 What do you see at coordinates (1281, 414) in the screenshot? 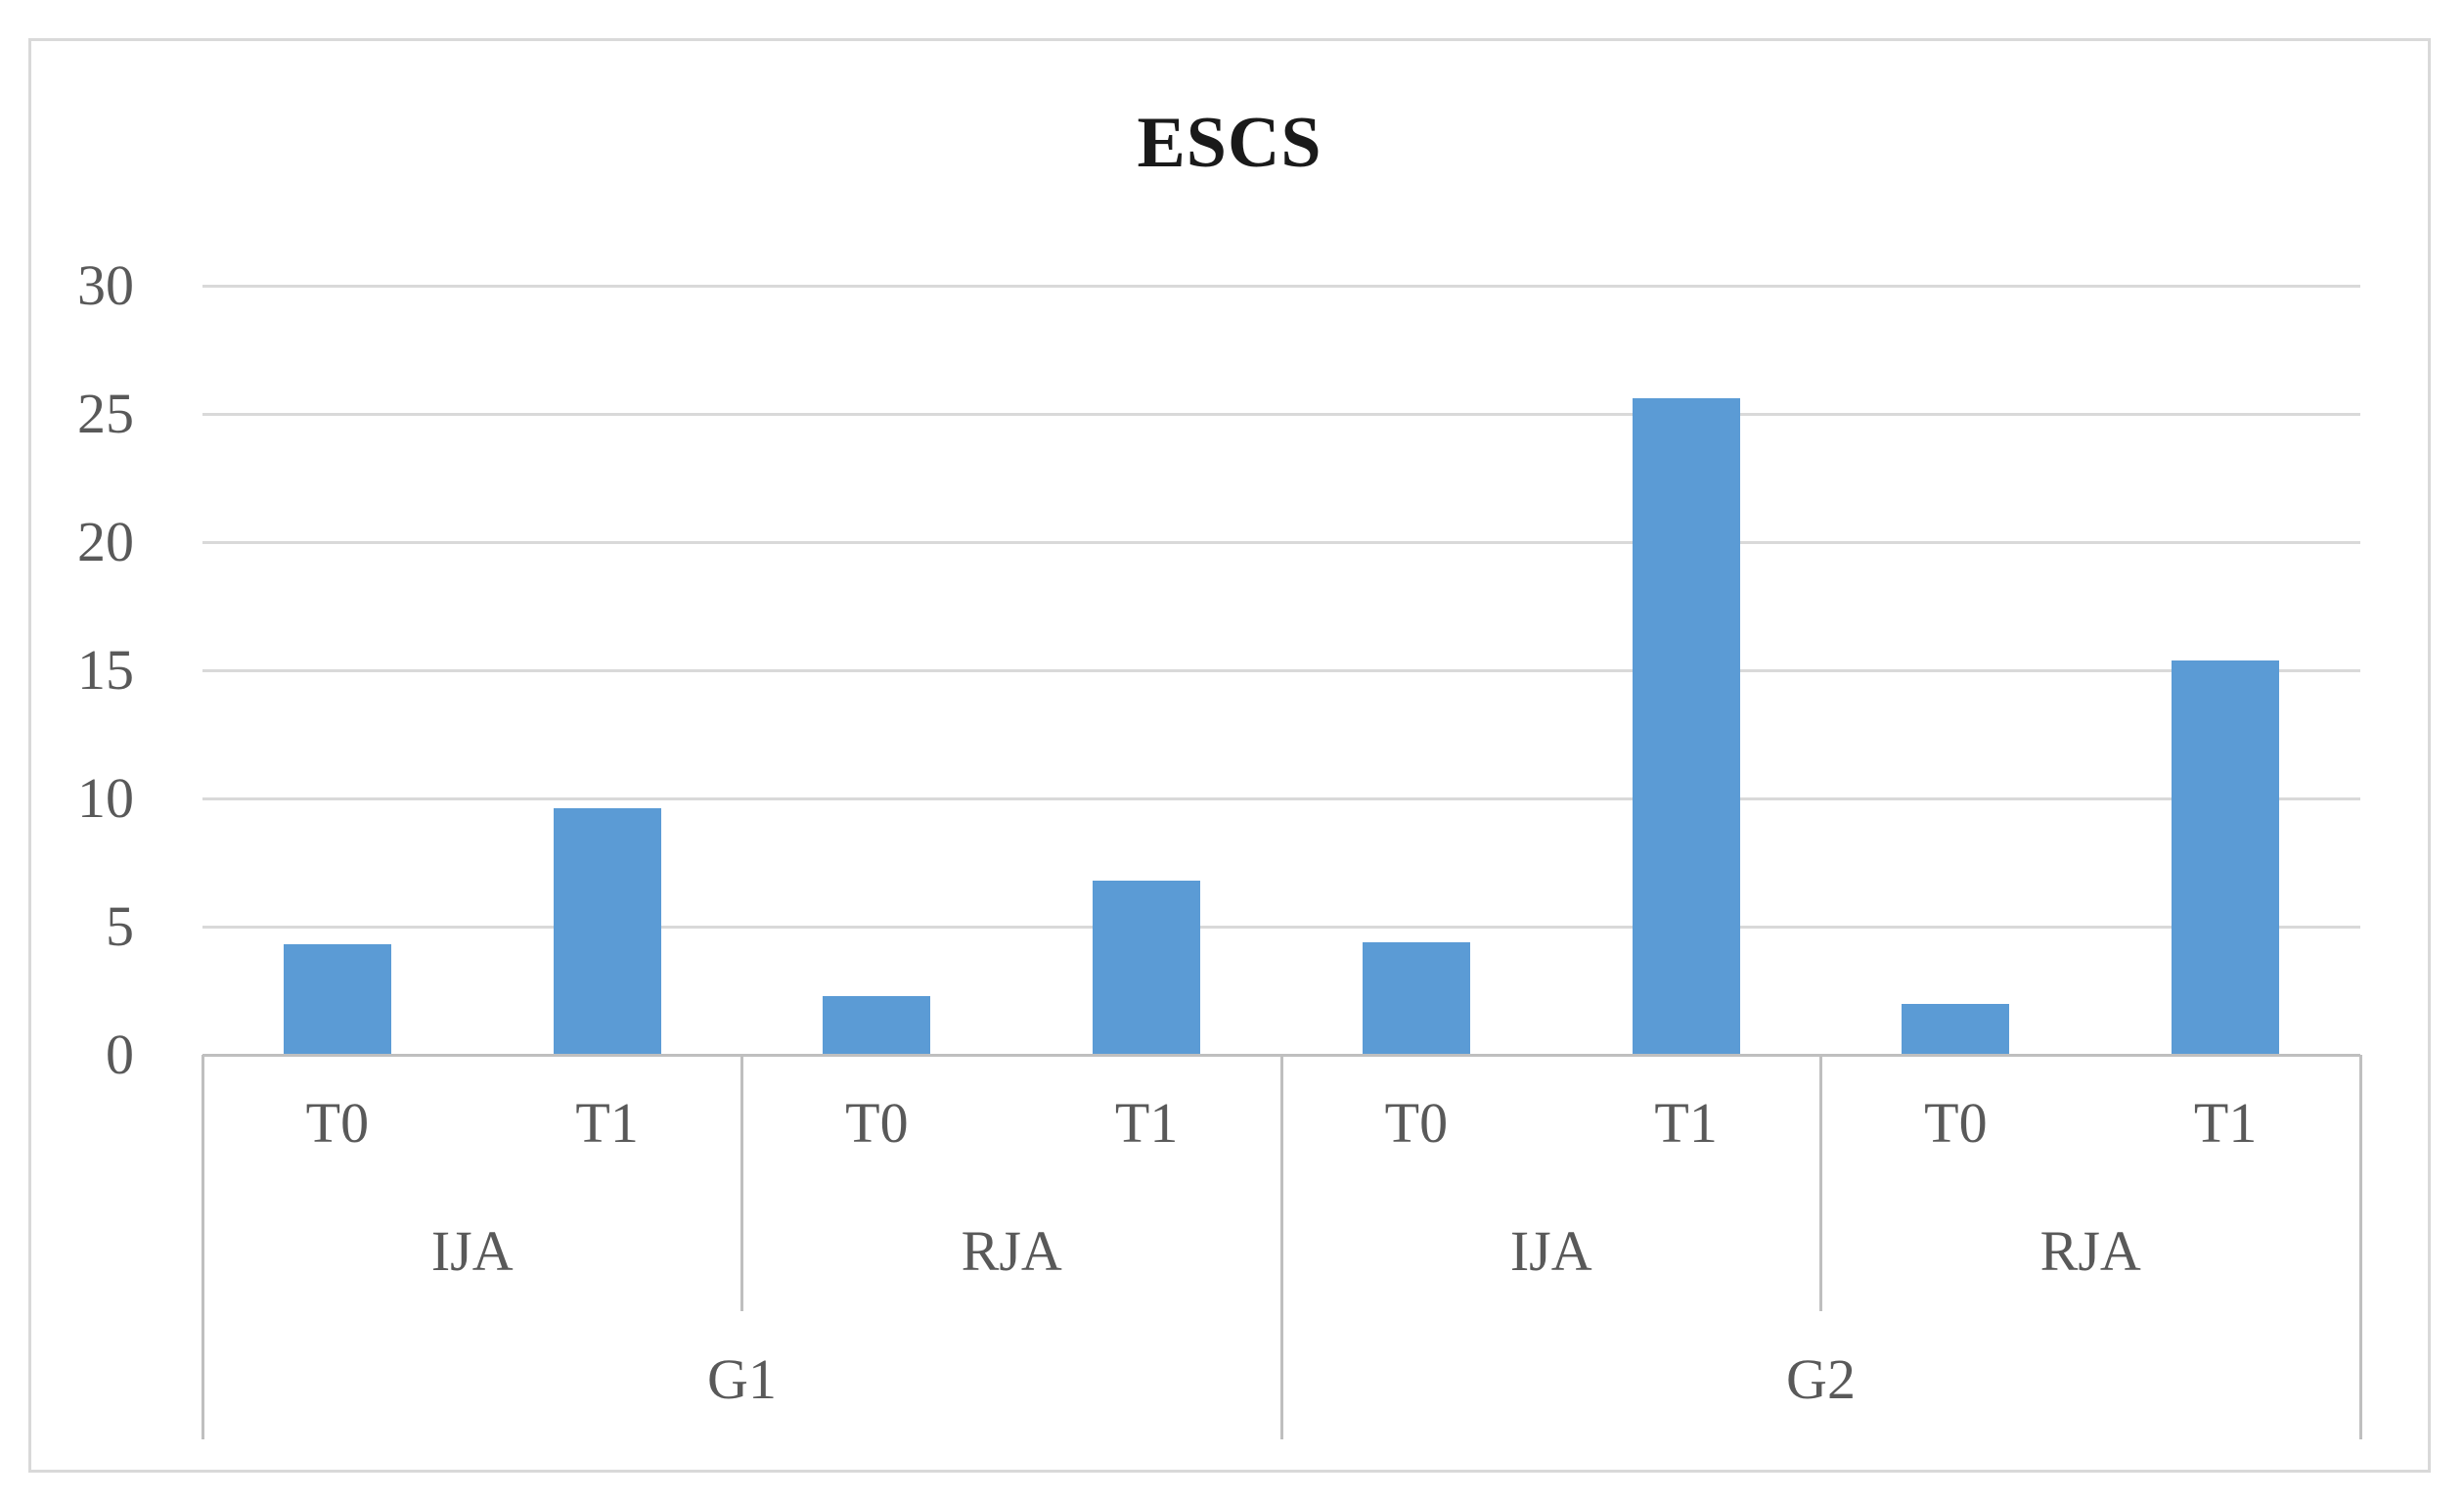
I see `gridline-y25` at bounding box center [1281, 414].